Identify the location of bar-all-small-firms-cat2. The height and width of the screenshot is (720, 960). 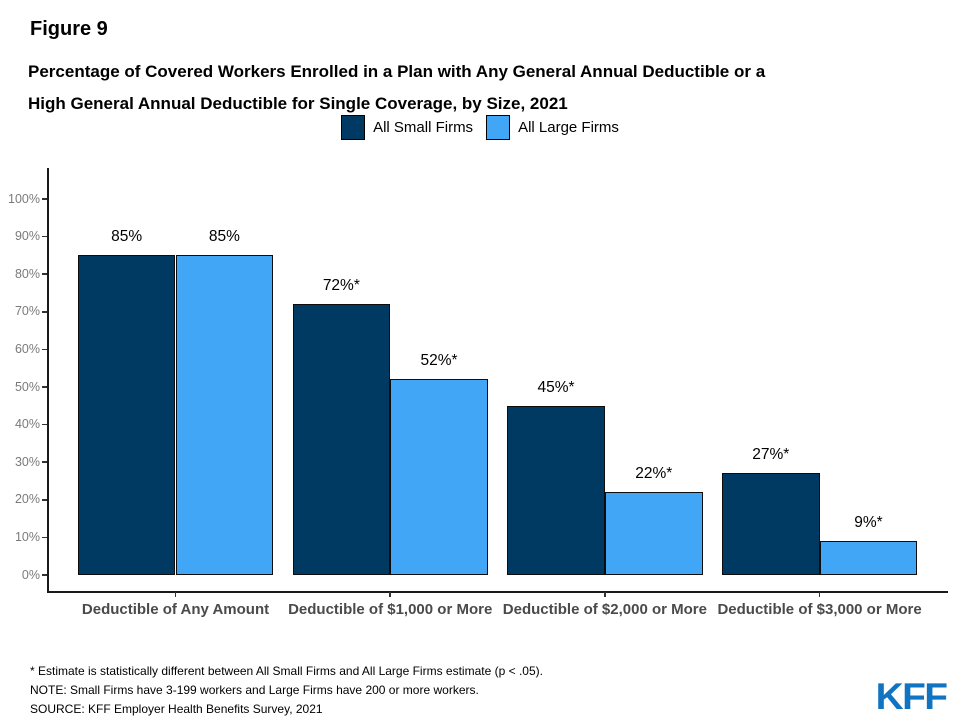
(341, 439).